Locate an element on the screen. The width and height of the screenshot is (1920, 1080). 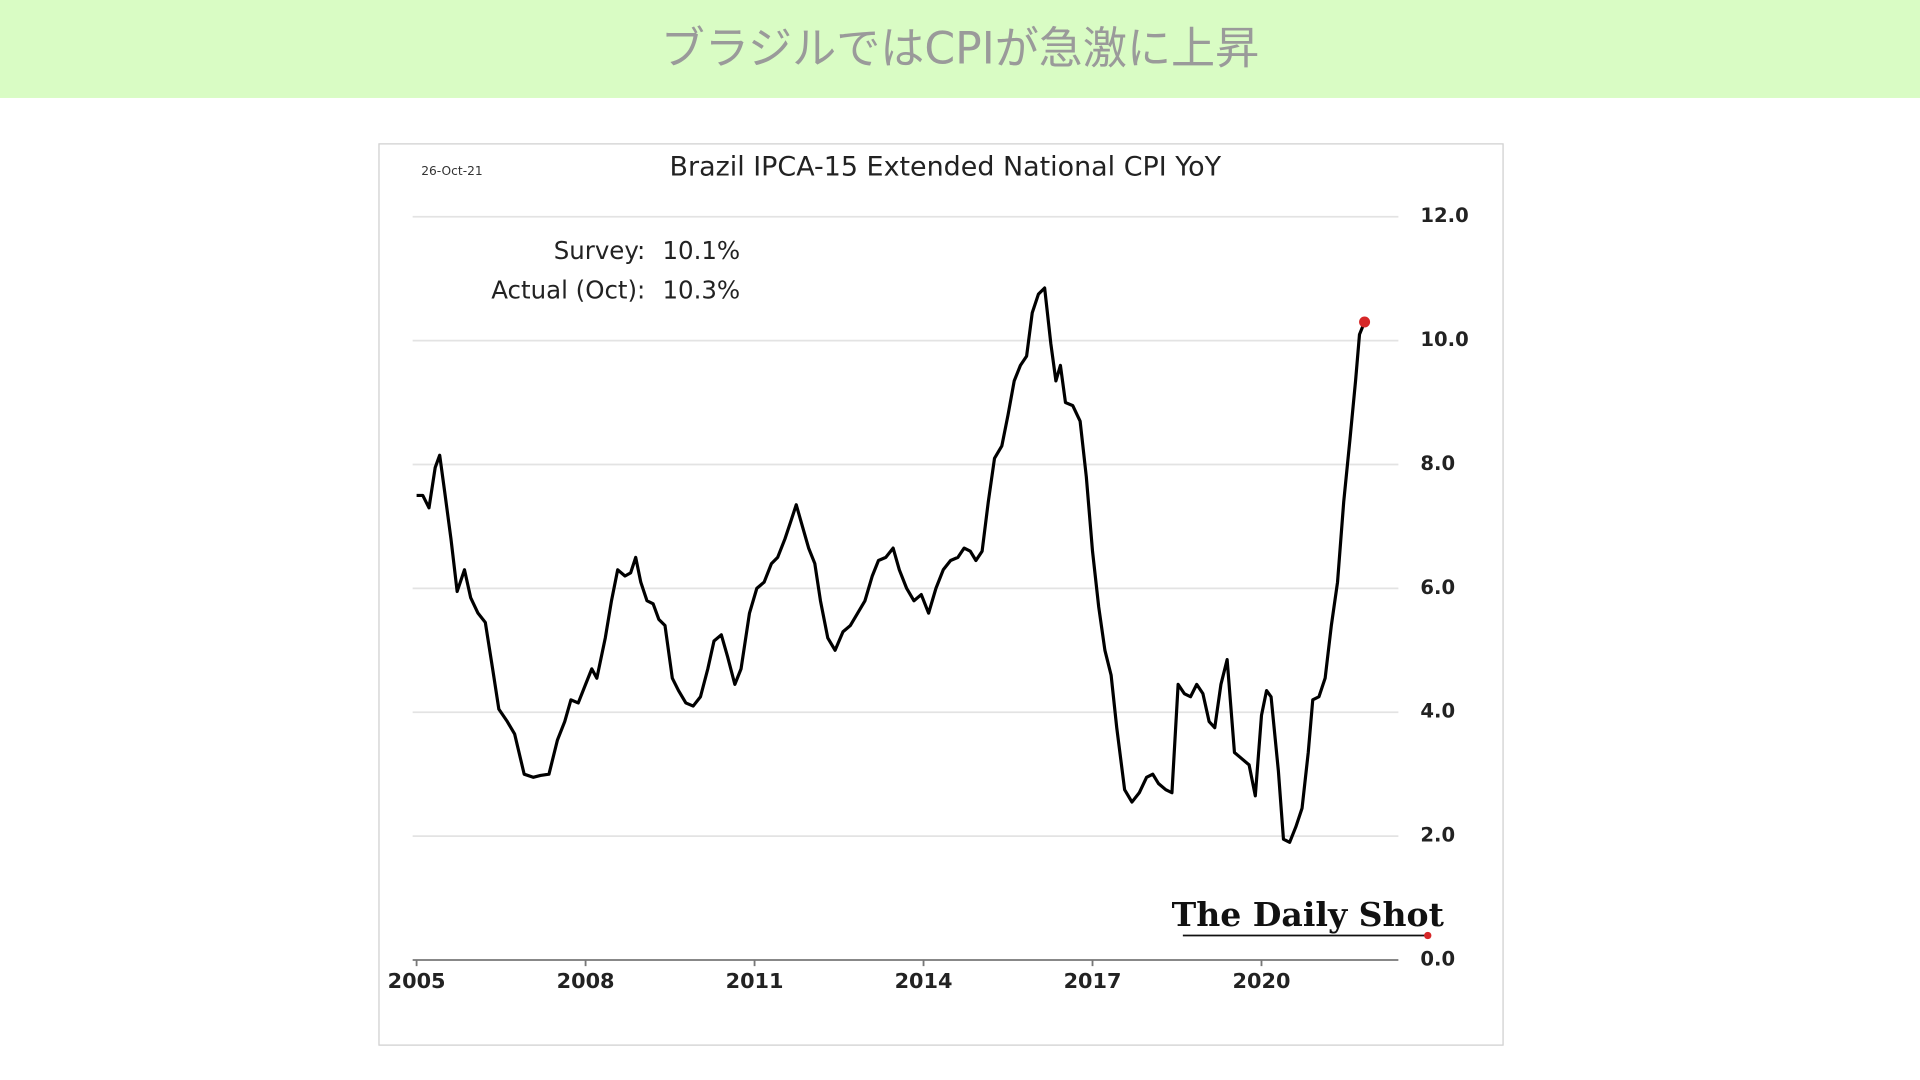
y-tick-label: 2.0 is located at coordinates (1437, 835).